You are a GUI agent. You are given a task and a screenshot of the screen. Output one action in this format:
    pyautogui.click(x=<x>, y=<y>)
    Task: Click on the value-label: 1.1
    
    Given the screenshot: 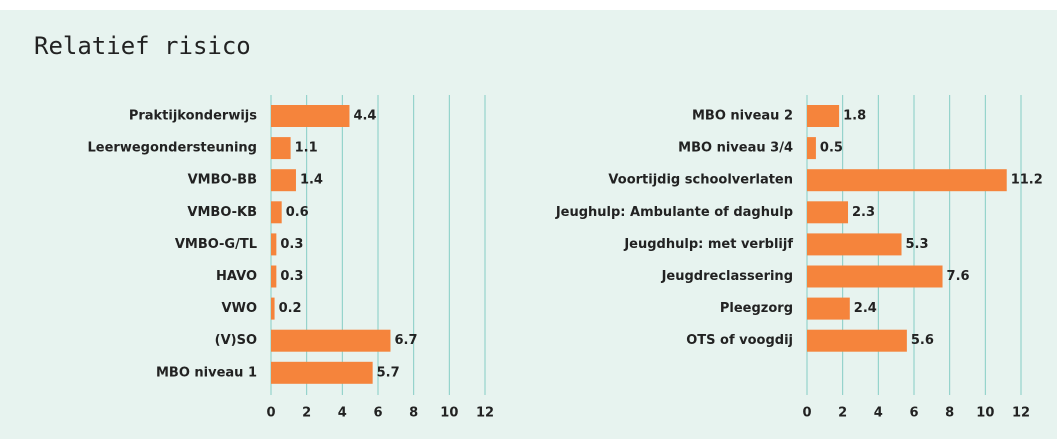 What is the action you would take?
    pyautogui.click(x=306, y=148)
    